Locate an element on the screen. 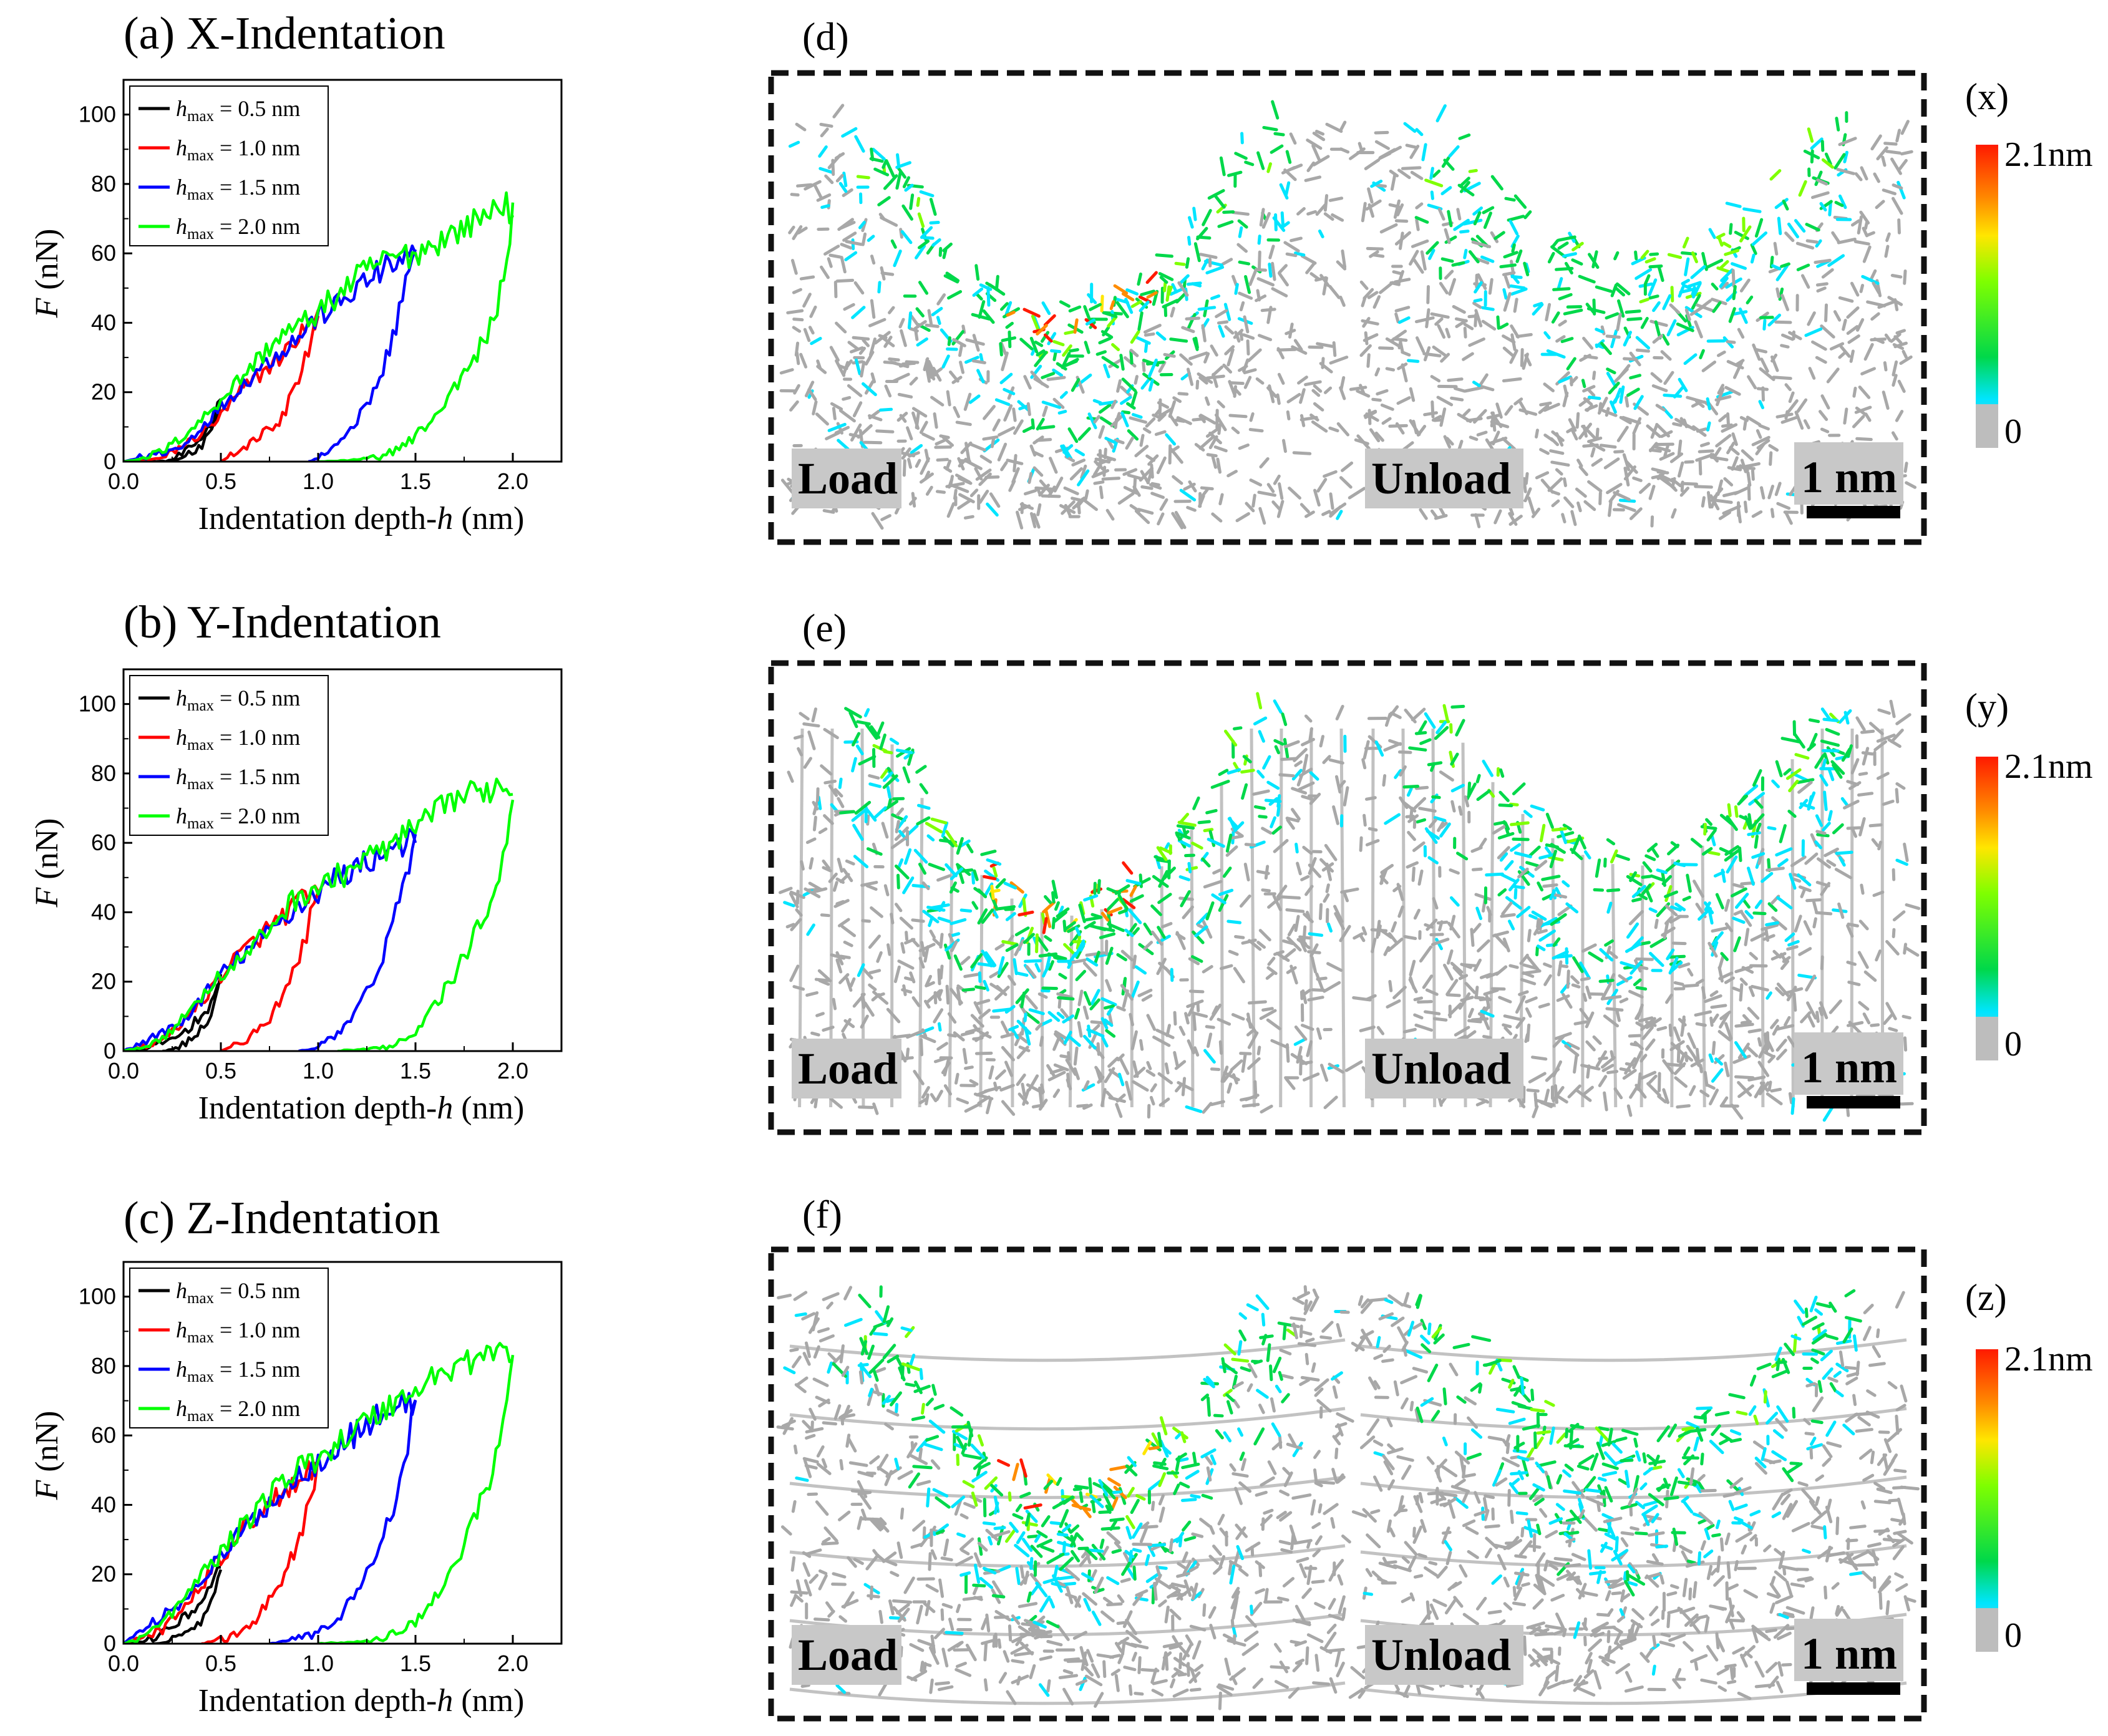  chart-title: (b) Y-Indentation is located at coordinates (283, 622).